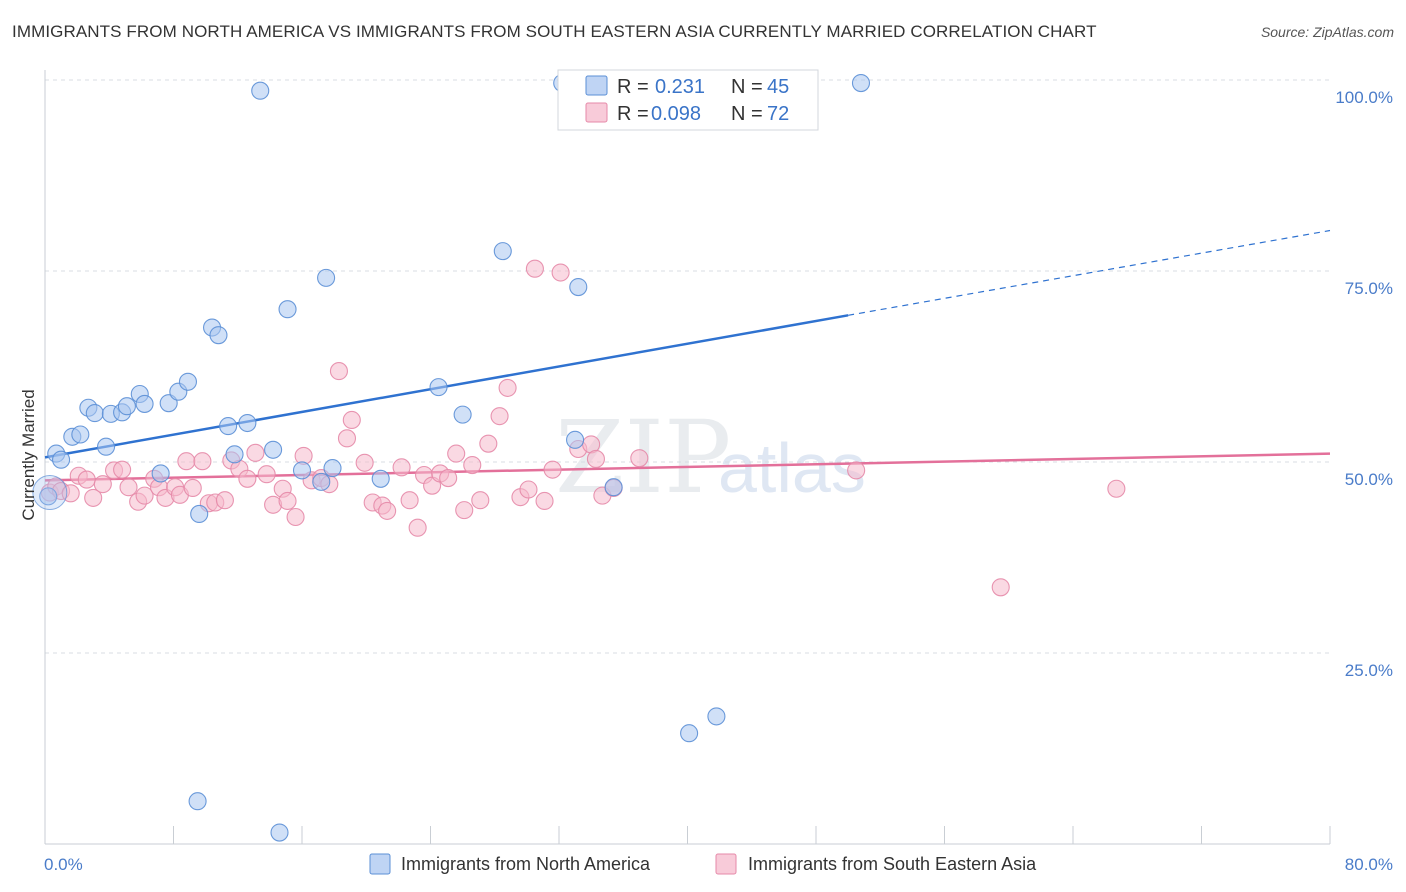  Describe the element at coordinates (1369, 864) in the screenshot. I see `x-tick-label: 80.0%` at that location.